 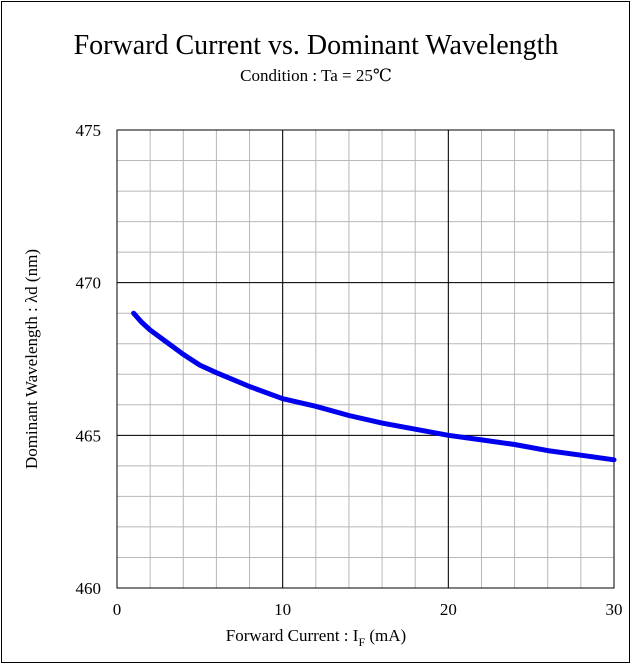 What do you see at coordinates (89, 130) in the screenshot?
I see `y-tick-label: 475` at bounding box center [89, 130].